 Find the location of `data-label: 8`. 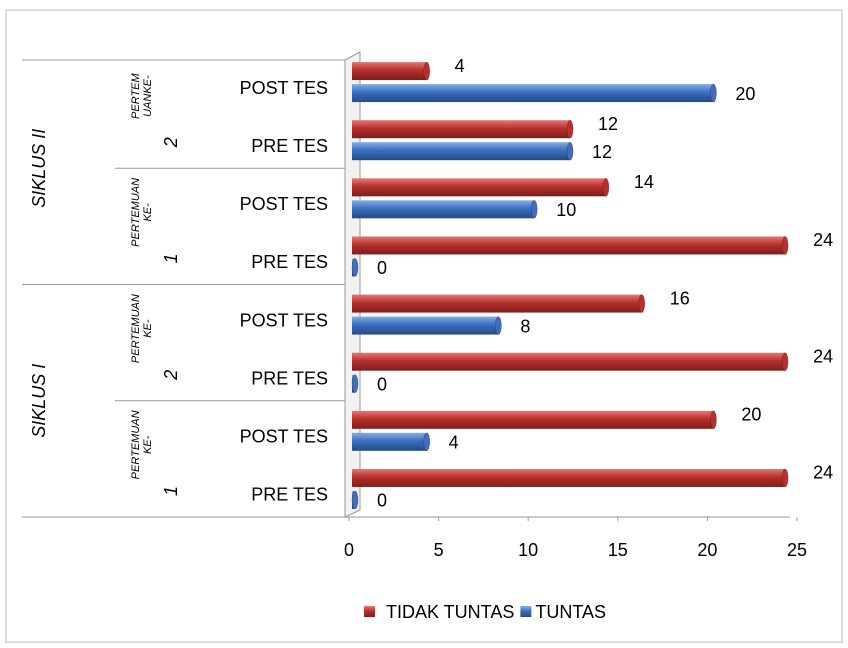

data-label: 8 is located at coordinates (525, 326).